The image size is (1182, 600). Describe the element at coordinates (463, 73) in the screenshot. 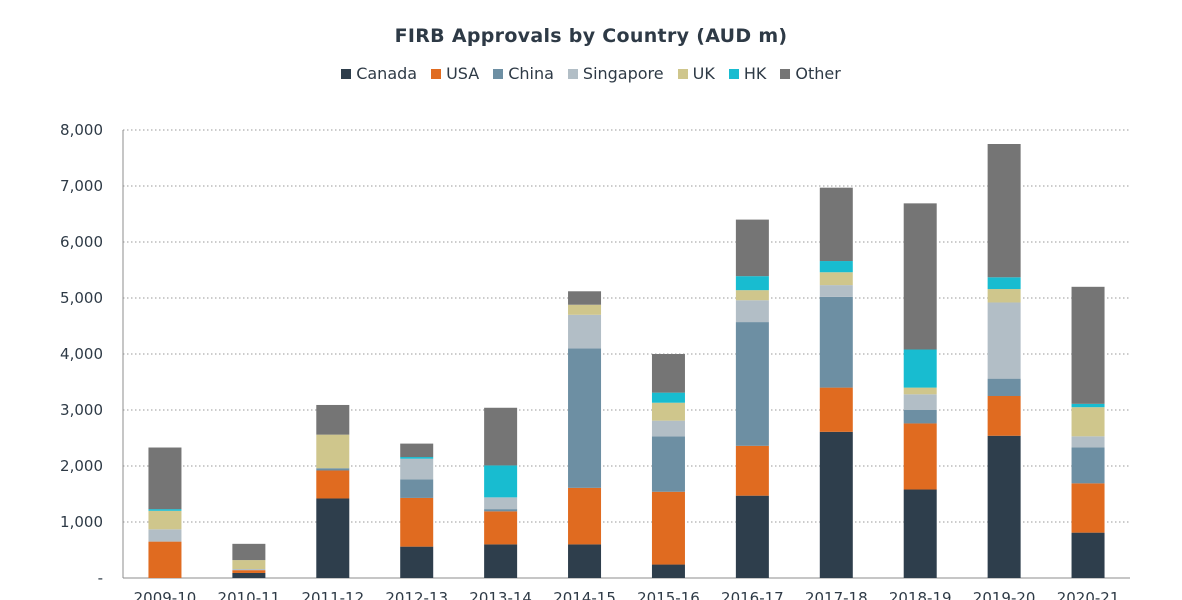

I see `legend-label: USA` at that location.